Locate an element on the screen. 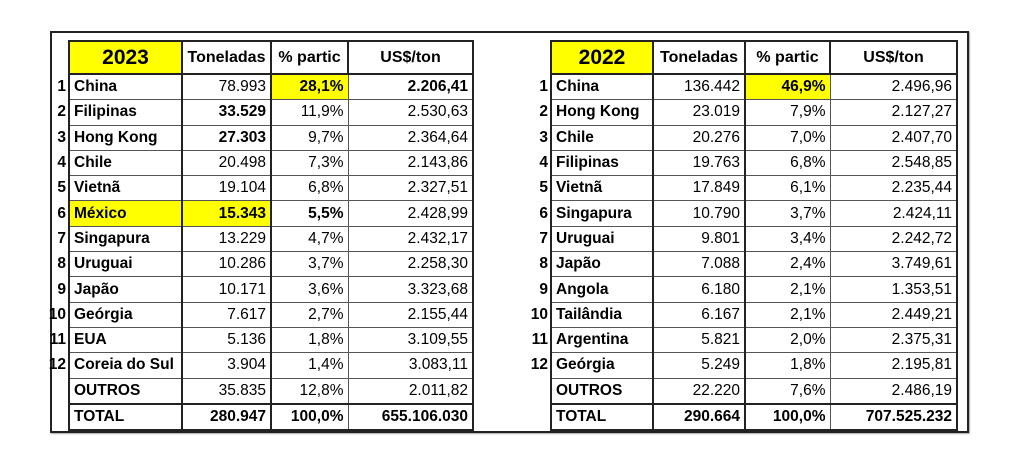  table-row: 1 China 136.442 46,9% 2.496,96 is located at coordinates (743, 87).